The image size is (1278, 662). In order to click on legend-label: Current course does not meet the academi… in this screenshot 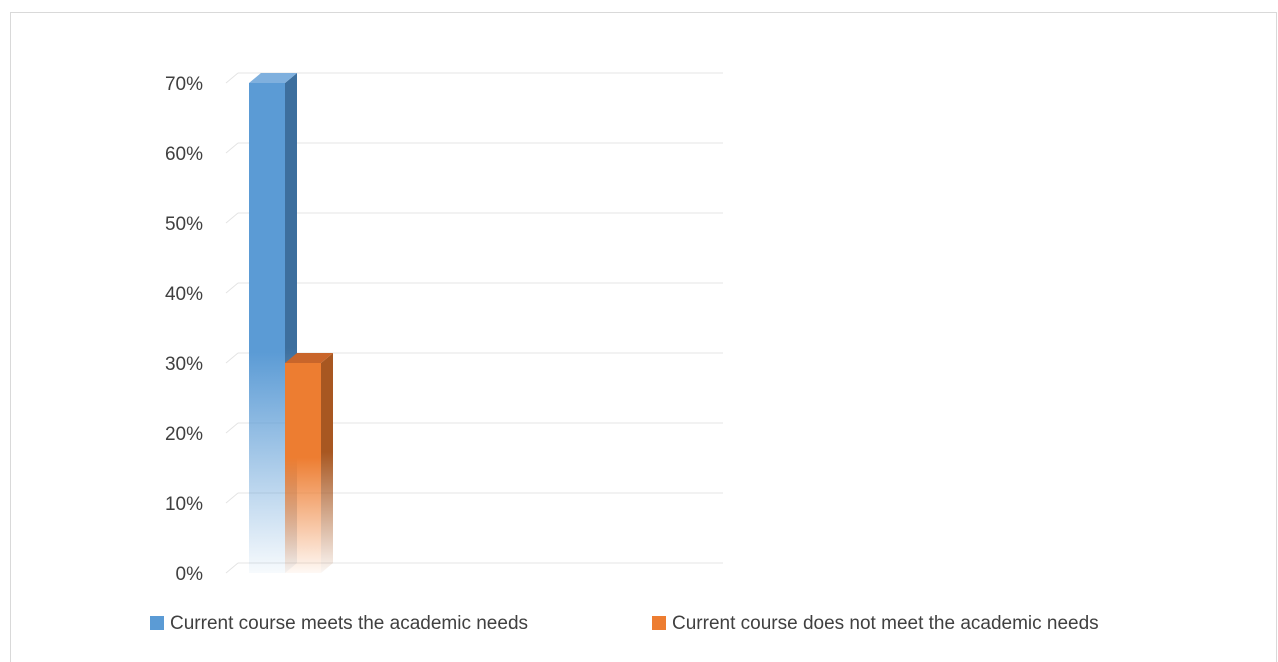, I will do `click(885, 623)`.